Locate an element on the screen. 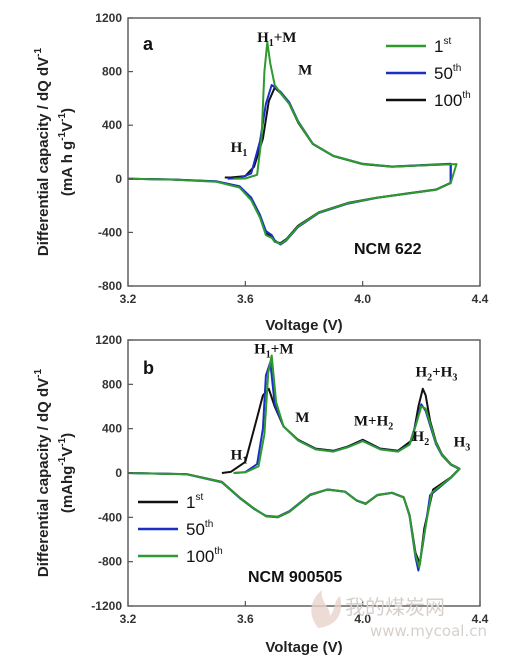  panel-b-annotation-h2: H2 is located at coordinates (421, 438).